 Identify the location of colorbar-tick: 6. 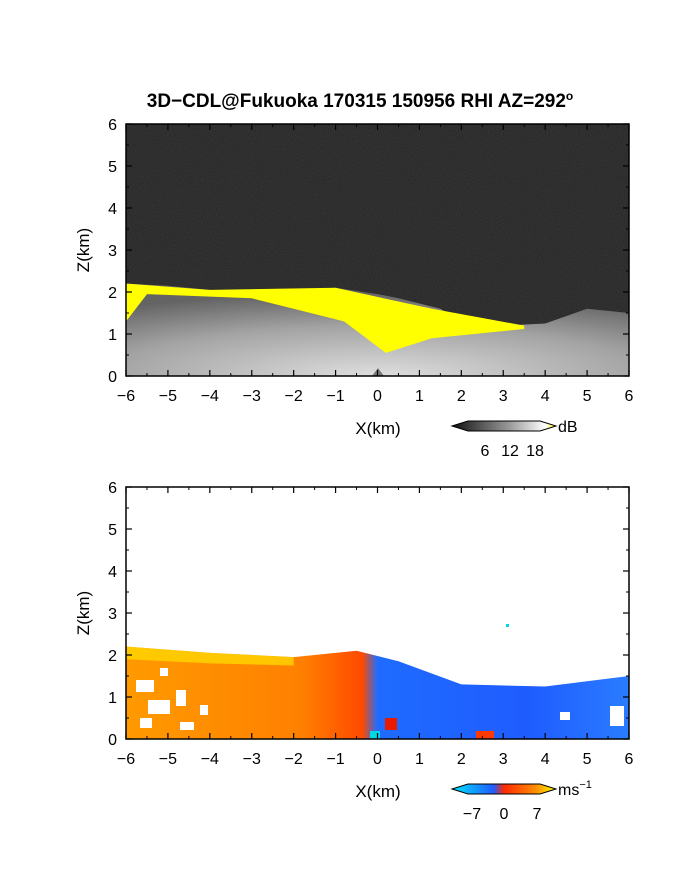
(485, 451).